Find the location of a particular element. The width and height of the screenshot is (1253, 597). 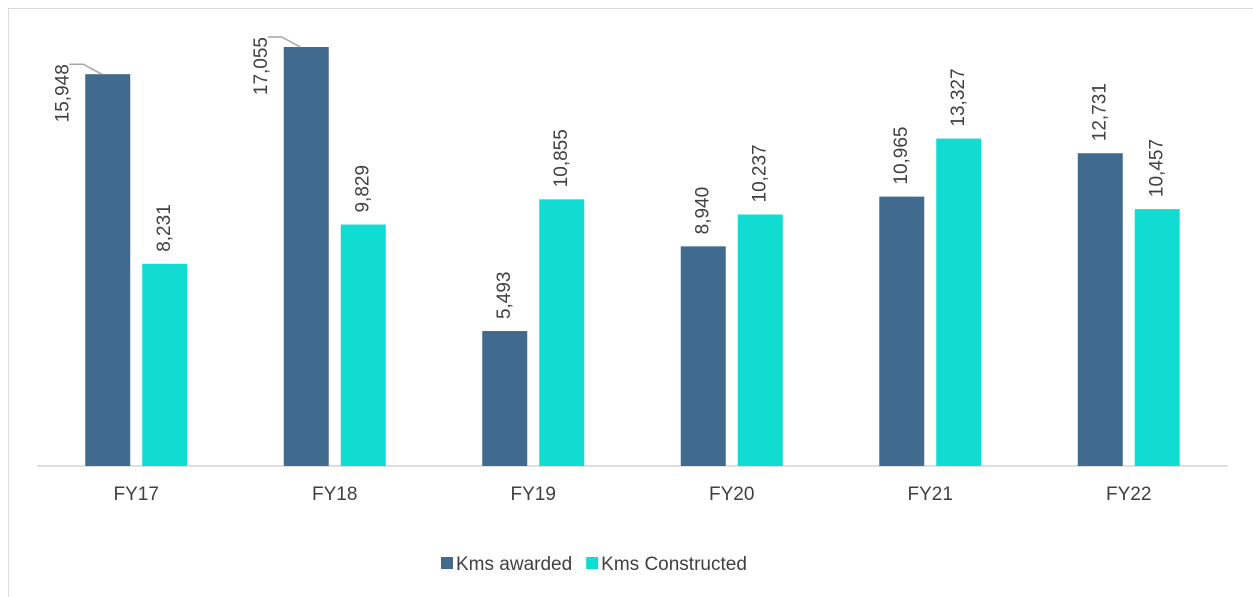

x-tick-label: FY17 is located at coordinates (136, 494).